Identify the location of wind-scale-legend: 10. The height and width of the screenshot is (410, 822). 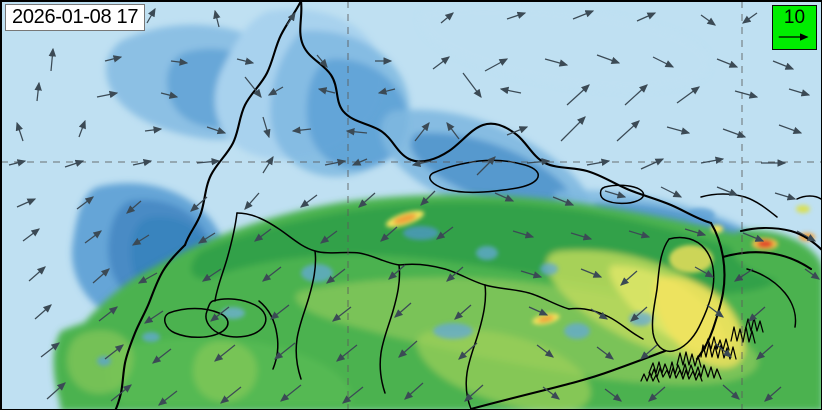
(794, 27).